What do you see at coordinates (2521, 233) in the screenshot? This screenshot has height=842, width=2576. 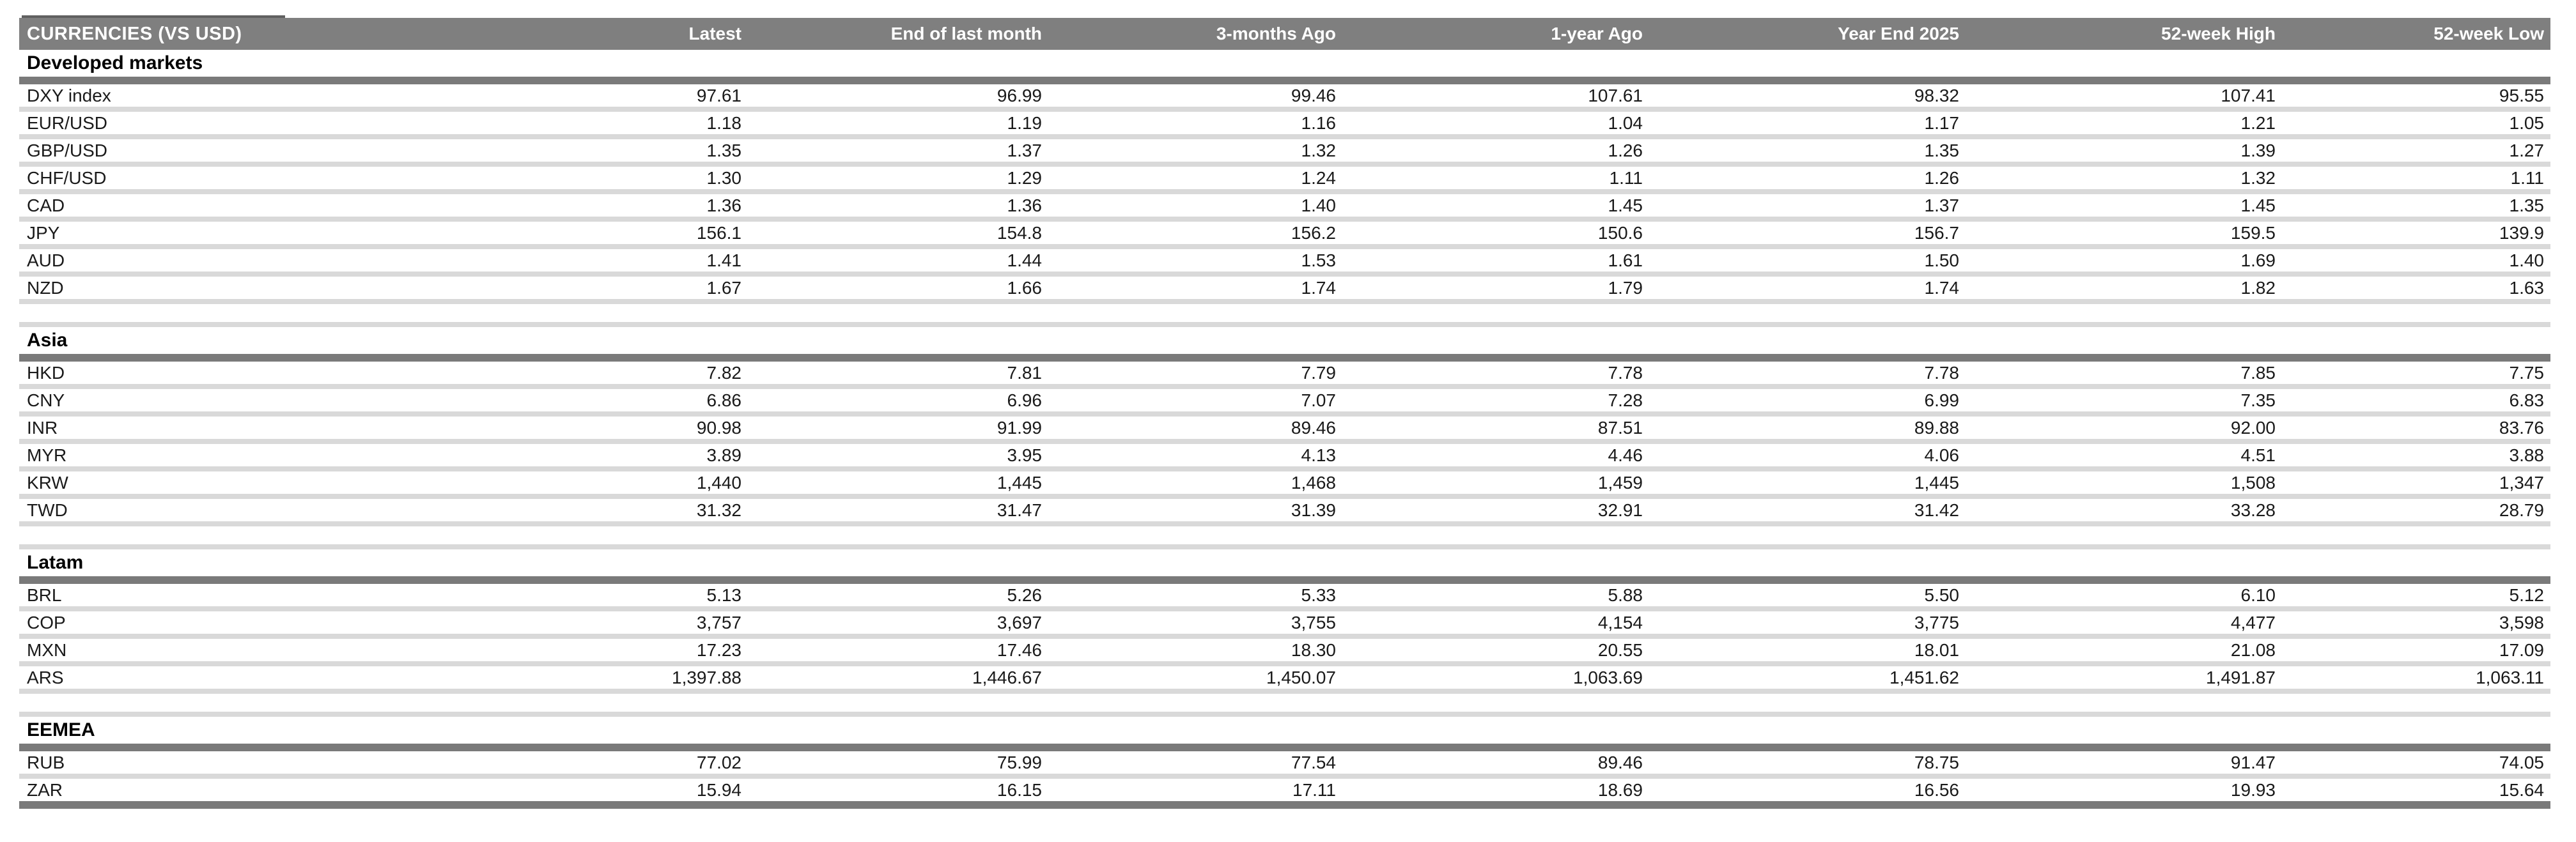 I see `value-cell: 139.9` at bounding box center [2521, 233].